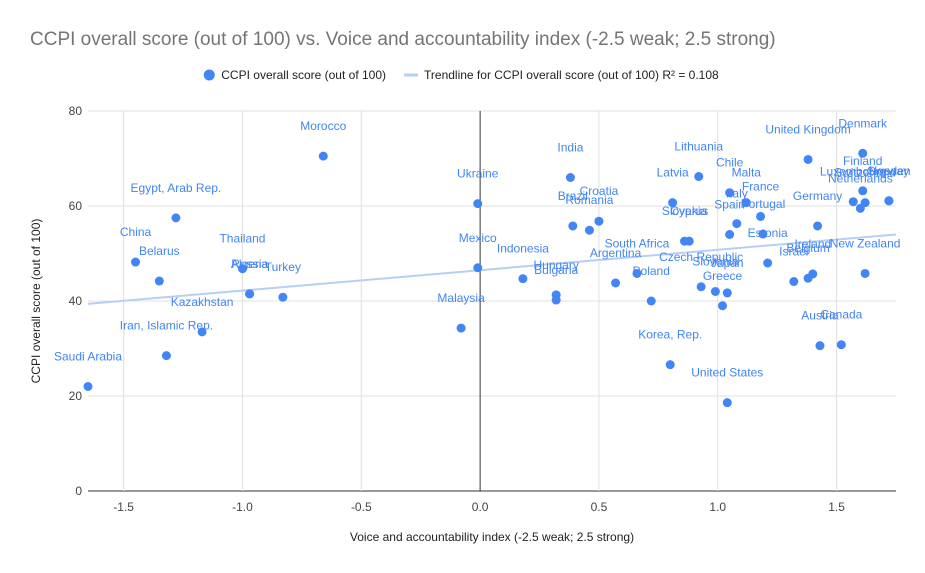 The height and width of the screenshot is (573, 925). Describe the element at coordinates (478, 174) in the screenshot. I see `data-label: Ukraine` at that location.